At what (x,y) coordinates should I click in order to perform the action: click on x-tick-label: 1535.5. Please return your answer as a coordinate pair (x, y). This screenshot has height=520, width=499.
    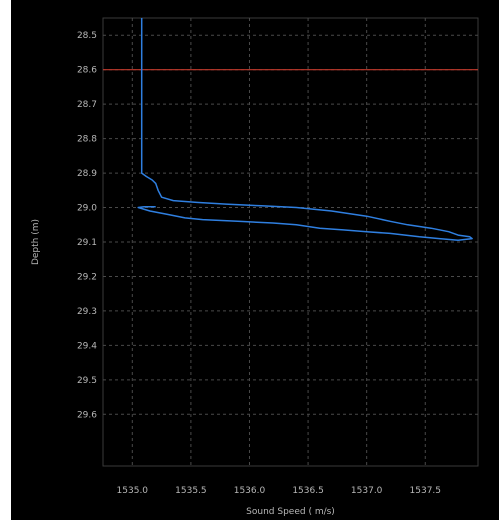
    Looking at the image, I should click on (191, 491).